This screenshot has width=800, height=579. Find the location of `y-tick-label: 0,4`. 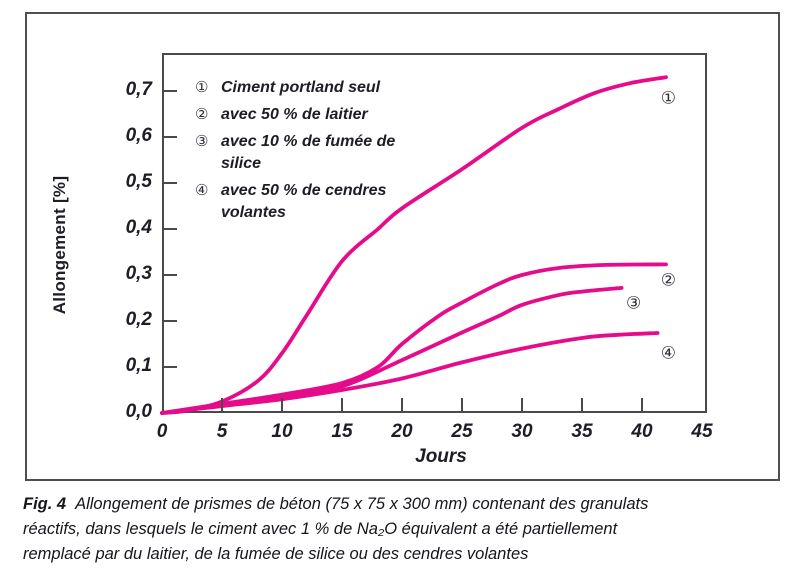

y-tick-label: 0,4 is located at coordinates (138, 227).